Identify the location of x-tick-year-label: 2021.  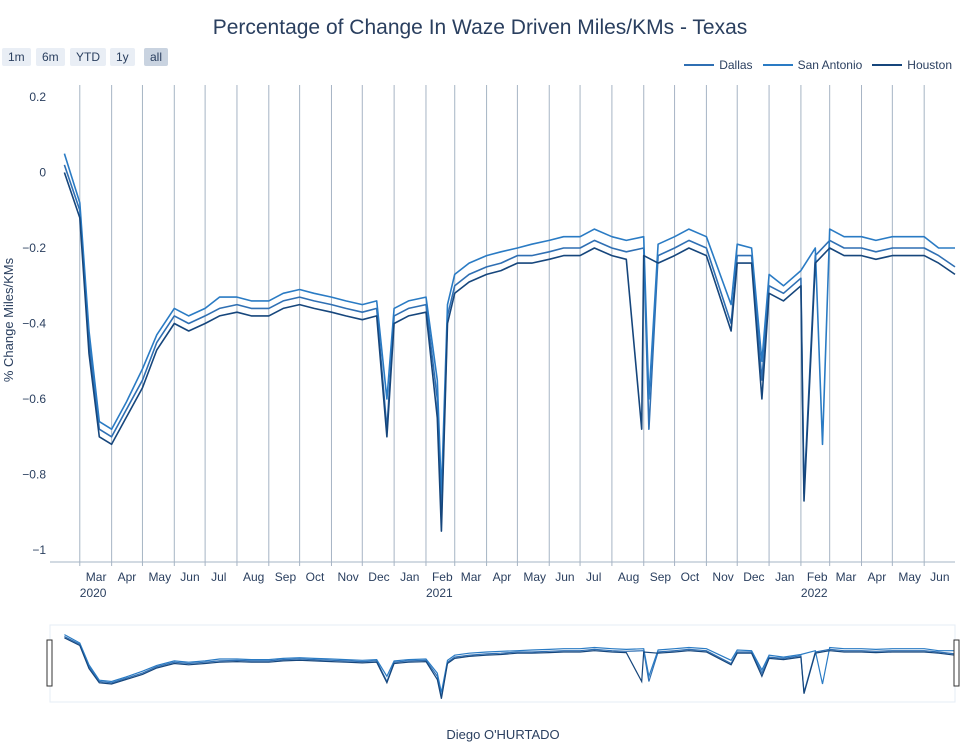
(439, 593).